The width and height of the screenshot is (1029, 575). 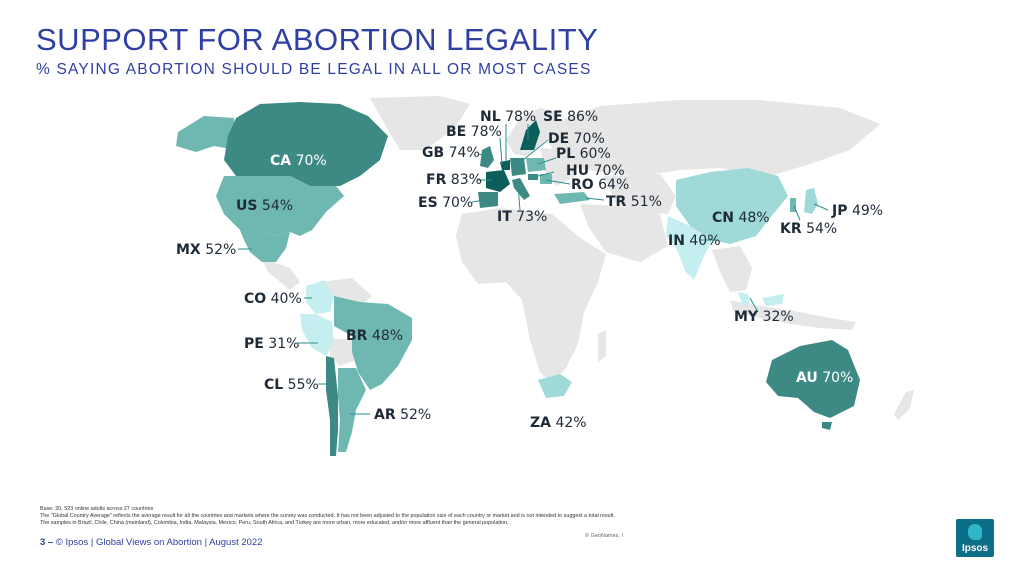 What do you see at coordinates (488, 200) in the screenshot?
I see `region-es` at bounding box center [488, 200].